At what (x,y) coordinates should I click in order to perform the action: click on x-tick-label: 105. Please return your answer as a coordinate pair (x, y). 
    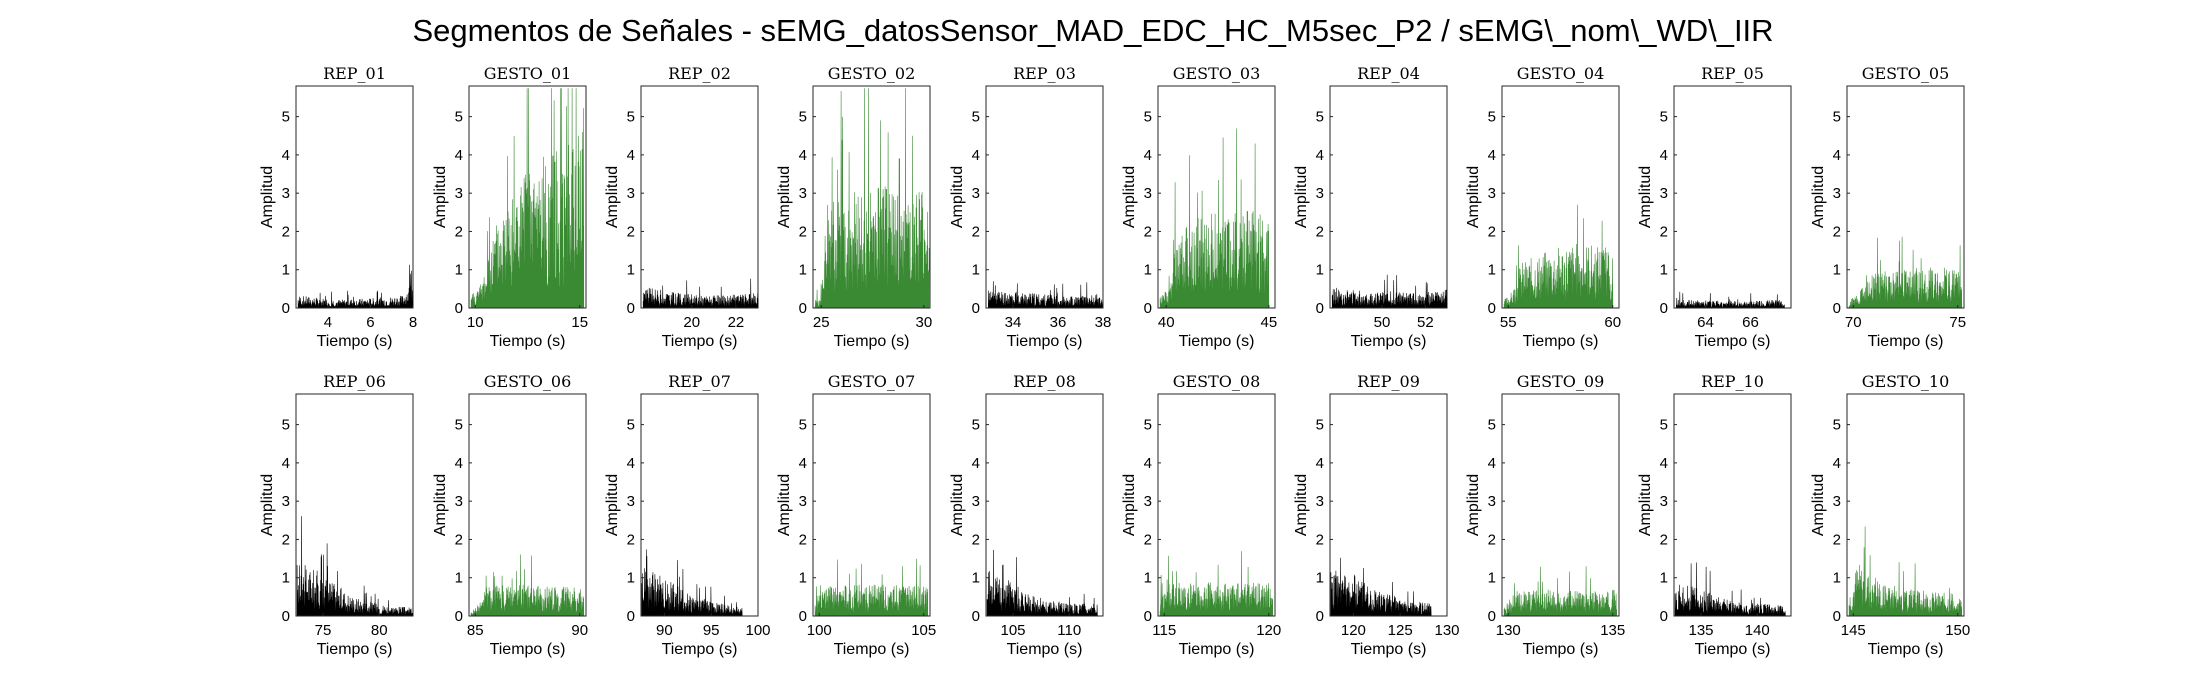
    Looking at the image, I should click on (923, 630).